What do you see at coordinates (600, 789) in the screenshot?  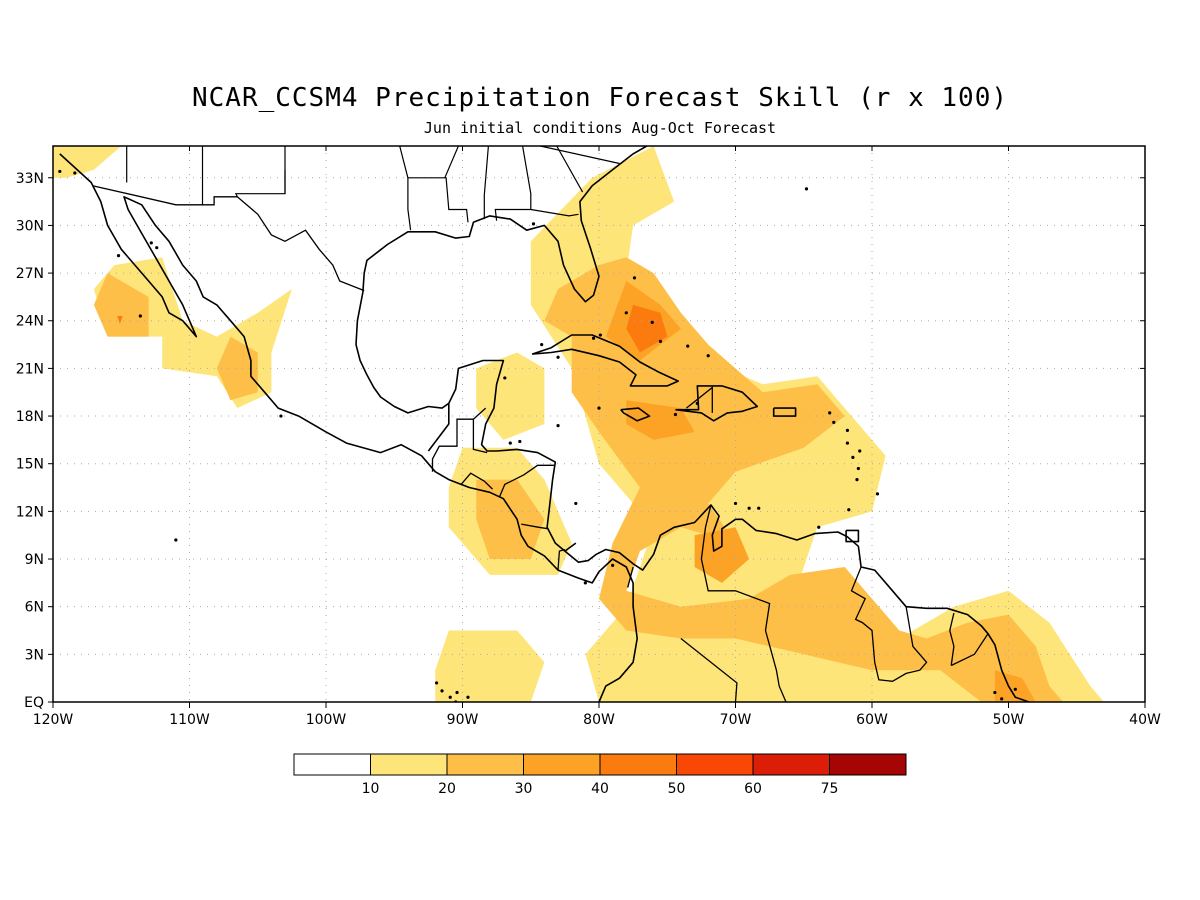 I see `colorbar-label: 40` at bounding box center [600, 789].